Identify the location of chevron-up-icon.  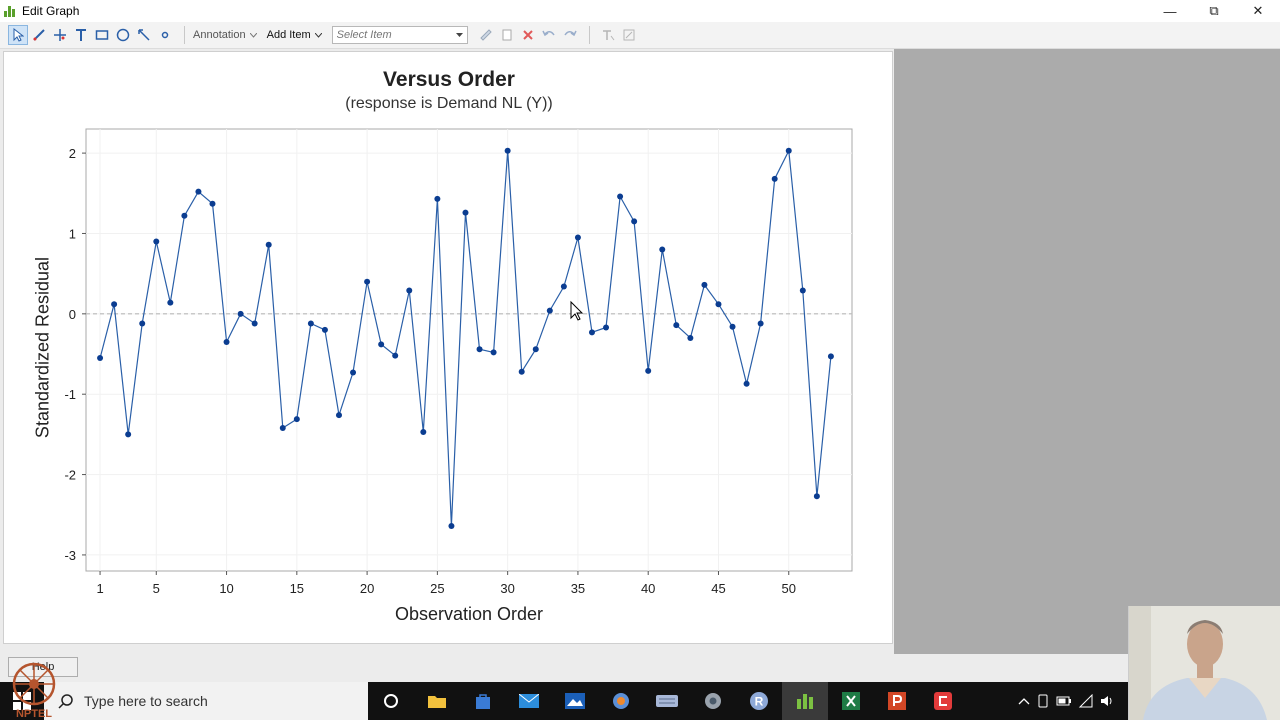
(1024, 701).